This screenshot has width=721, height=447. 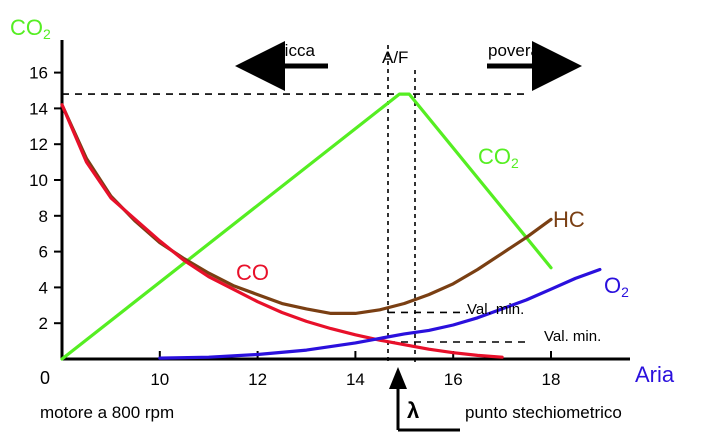 I want to click on y-ticks: 2 4 6 8 10 12 14 16, so click(x=45, y=198).